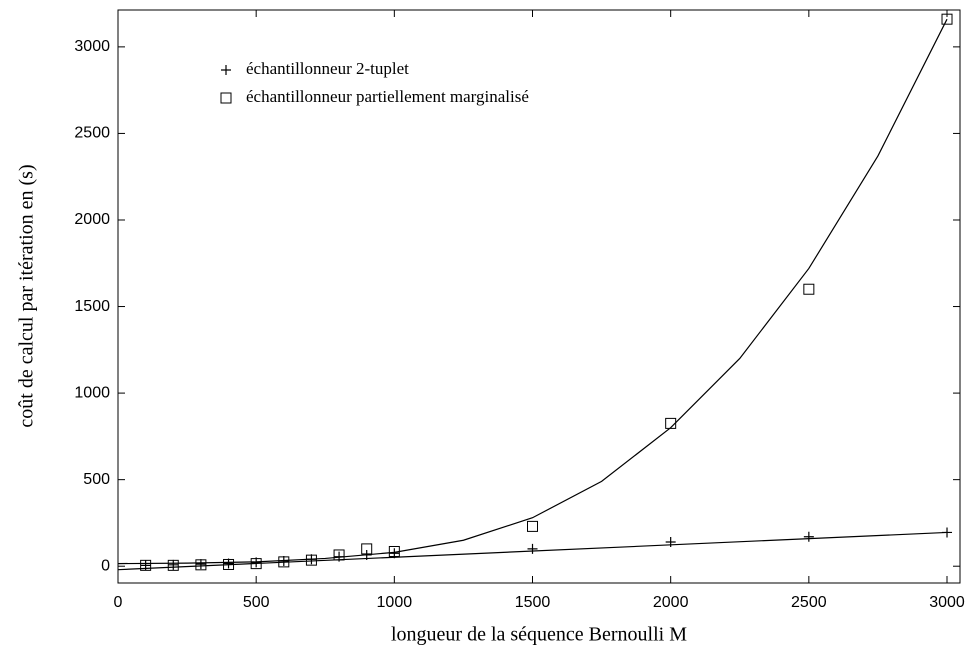 This screenshot has height=650, width=970. Describe the element at coordinates (92, 46) in the screenshot. I see `y-tick-label: 3000` at that location.